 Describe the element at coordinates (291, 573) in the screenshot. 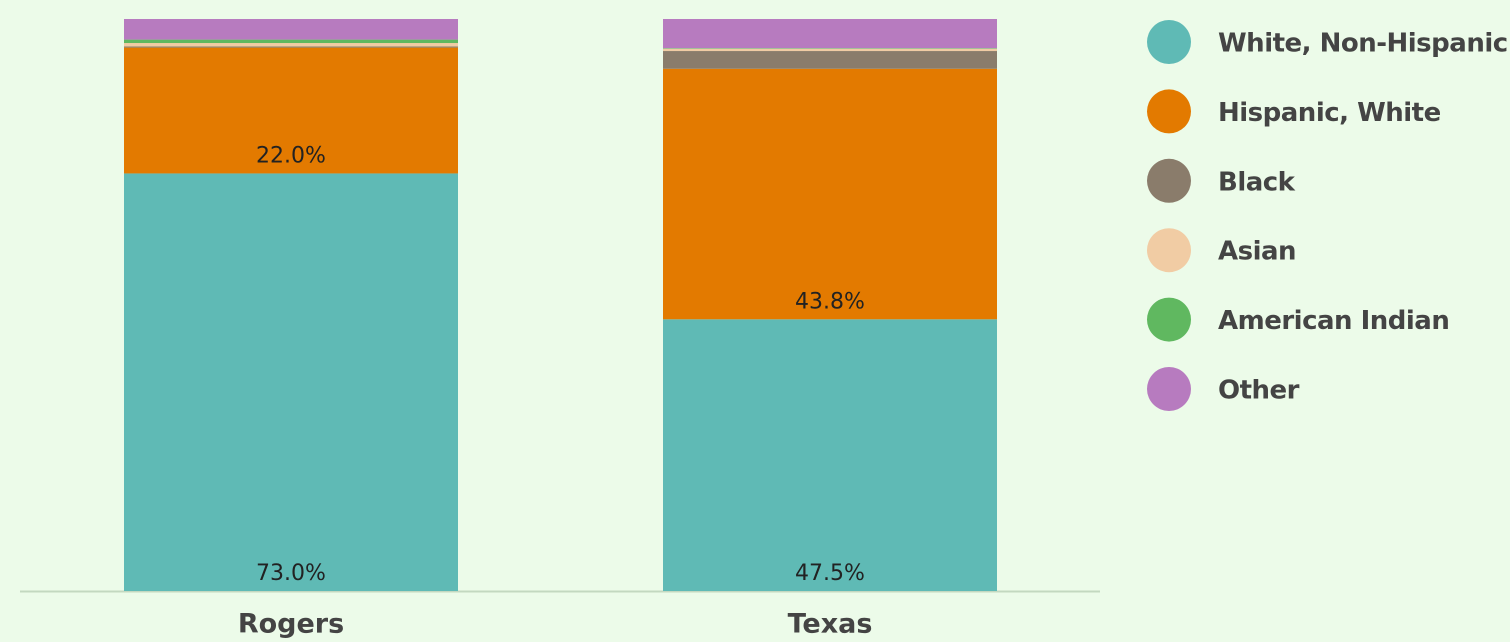

I see `data-label: 73.0%` at that location.